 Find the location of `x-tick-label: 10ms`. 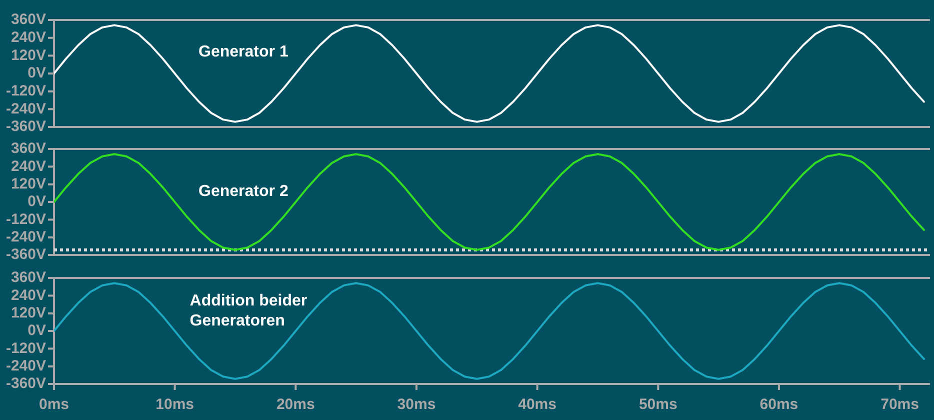

x-tick-label: 10ms is located at coordinates (175, 405).